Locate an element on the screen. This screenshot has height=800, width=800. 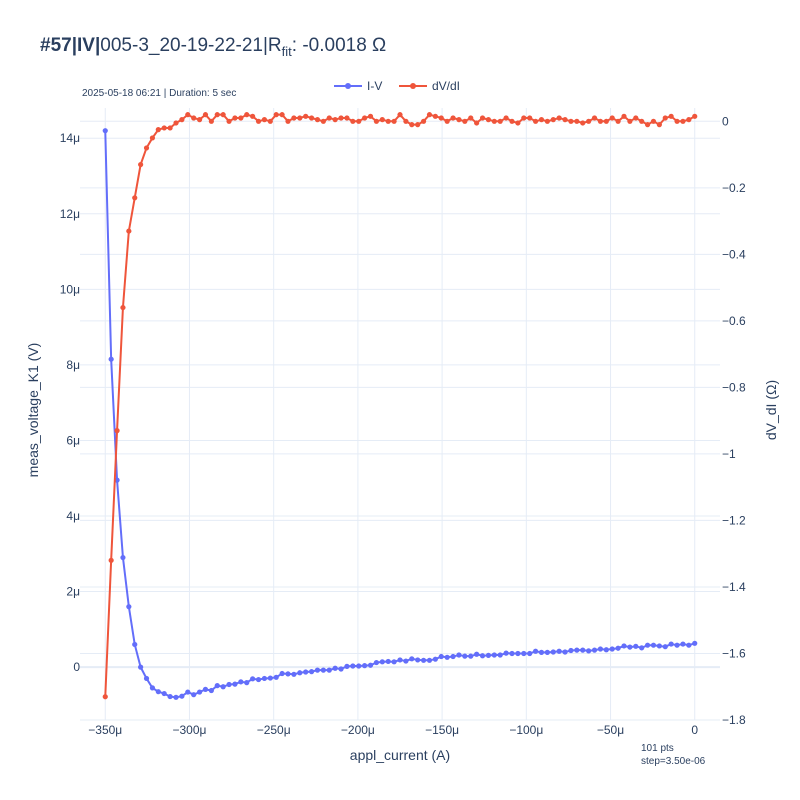
x-tick-label: −100μ is located at coordinates (526, 730).